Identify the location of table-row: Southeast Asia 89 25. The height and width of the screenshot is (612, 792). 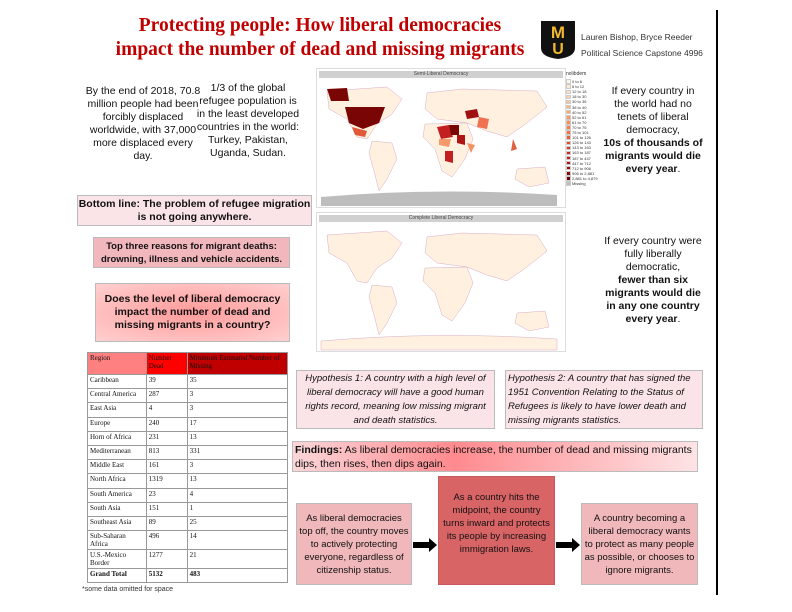
(188, 523).